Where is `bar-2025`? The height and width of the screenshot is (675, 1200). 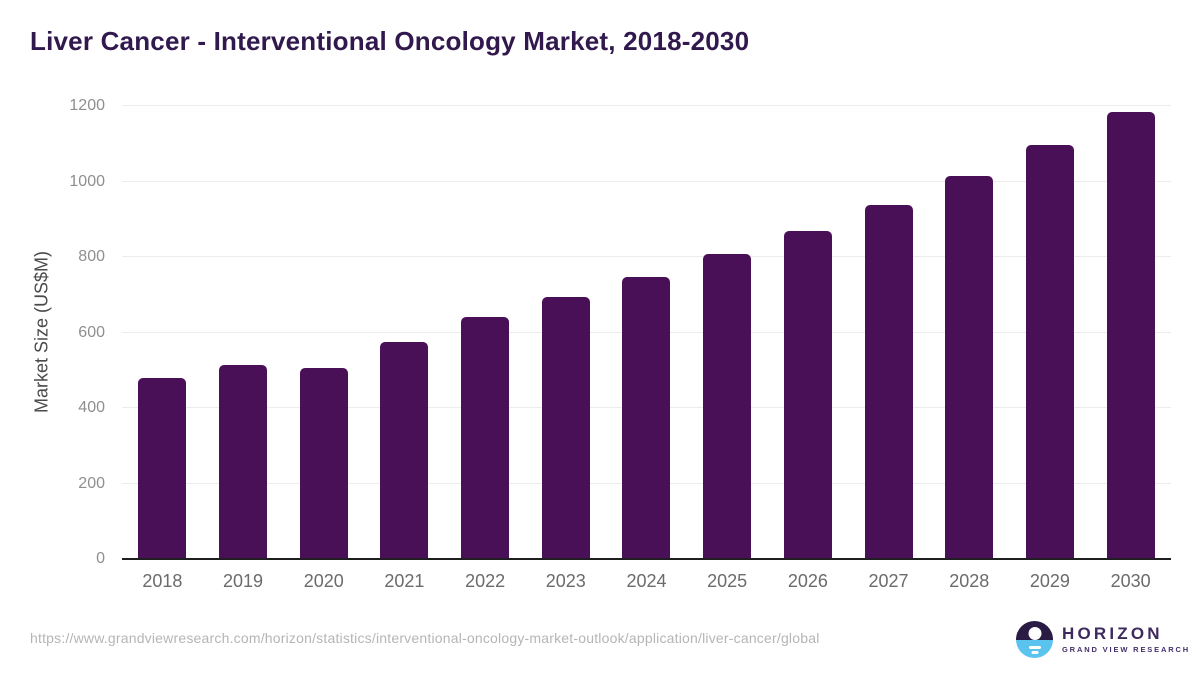 bar-2025 is located at coordinates (727, 406).